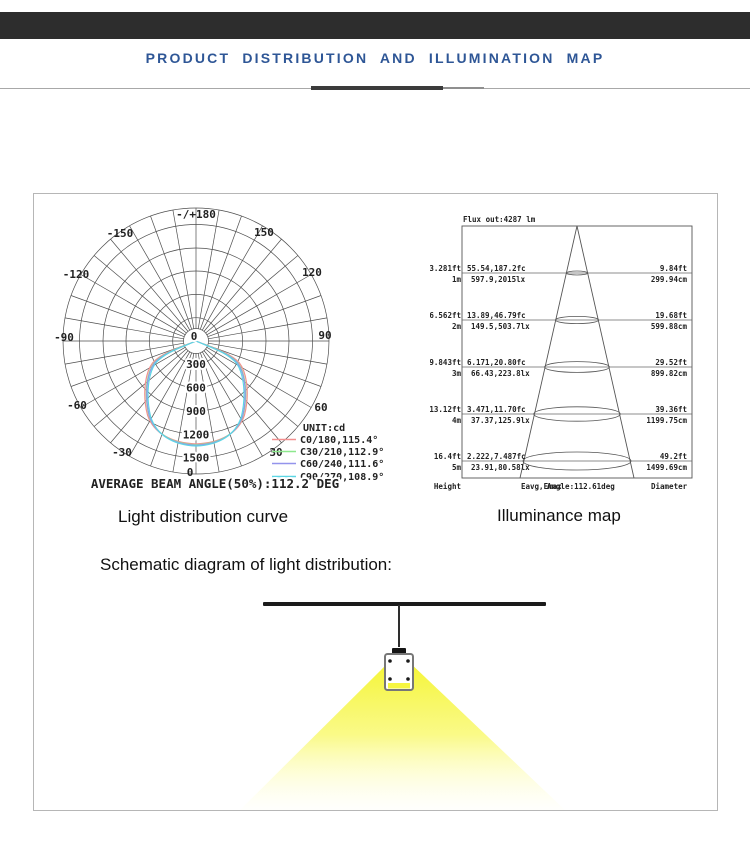  What do you see at coordinates (673, 456) in the screenshot?
I see `diameter-ft-5m: 49.2ft` at bounding box center [673, 456].